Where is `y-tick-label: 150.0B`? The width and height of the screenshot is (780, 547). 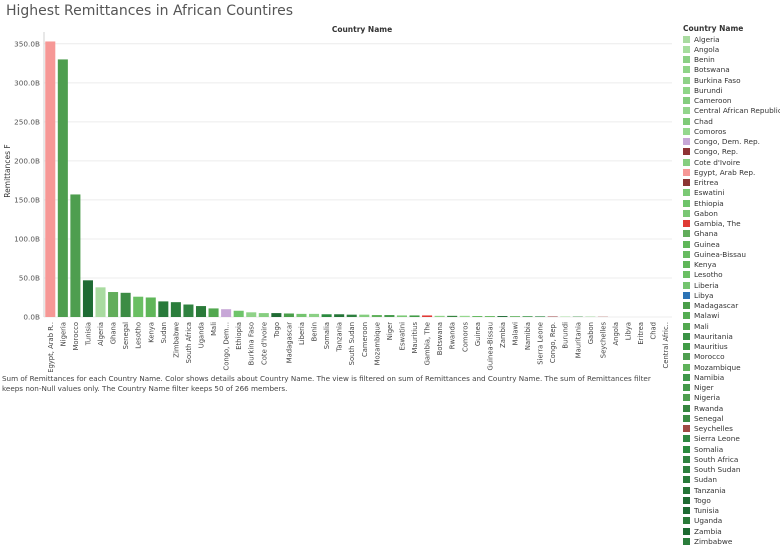
y-tick-label: 150.0B is located at coordinates (27, 199).